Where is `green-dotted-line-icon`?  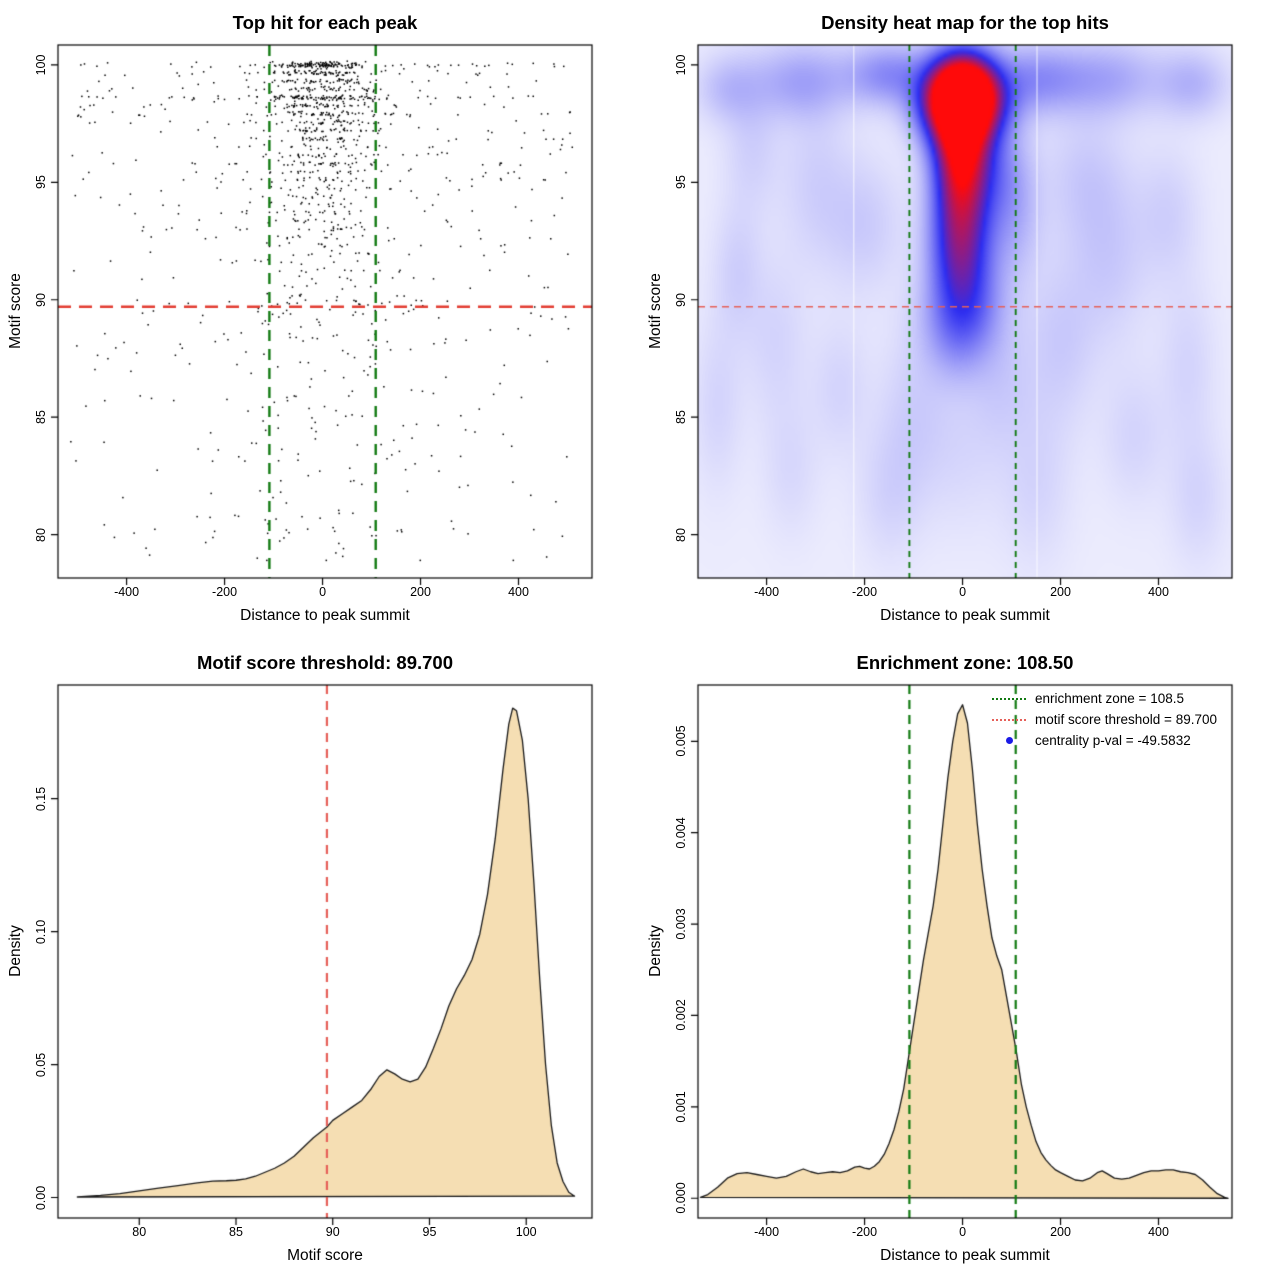 green-dotted-line-icon is located at coordinates (1009, 699).